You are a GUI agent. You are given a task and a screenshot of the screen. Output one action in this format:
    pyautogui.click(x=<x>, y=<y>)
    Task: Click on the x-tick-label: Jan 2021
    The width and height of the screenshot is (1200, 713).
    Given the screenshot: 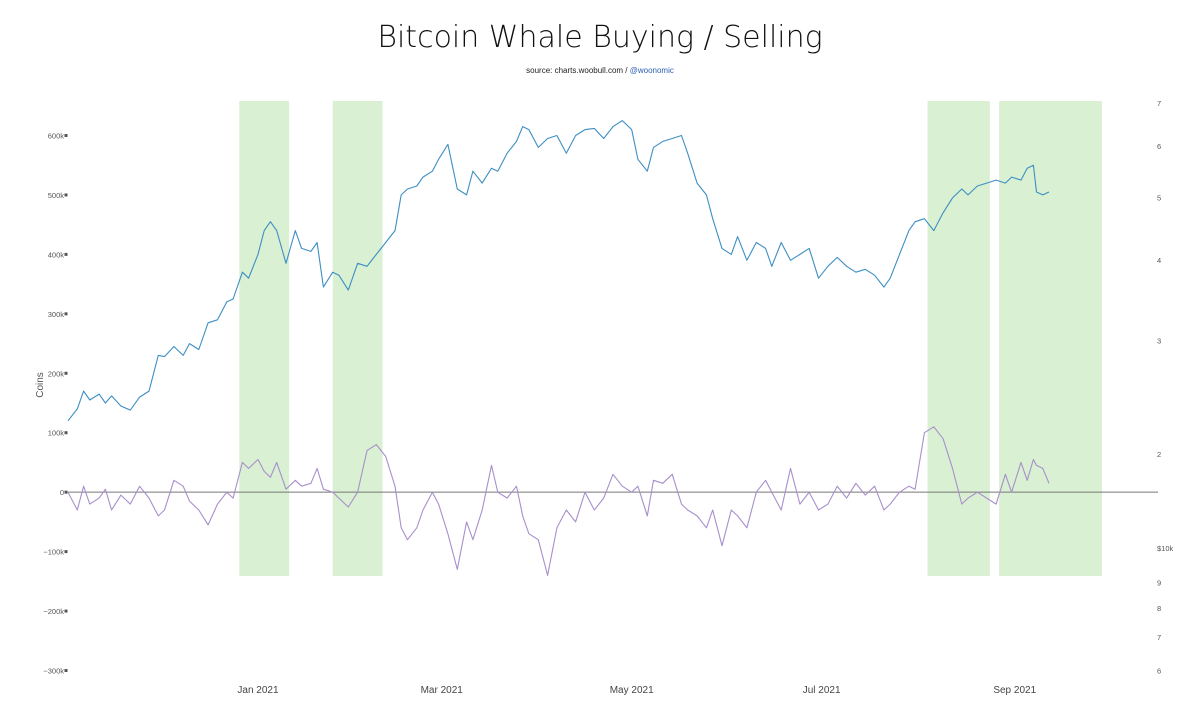 What is the action you would take?
    pyautogui.click(x=258, y=690)
    